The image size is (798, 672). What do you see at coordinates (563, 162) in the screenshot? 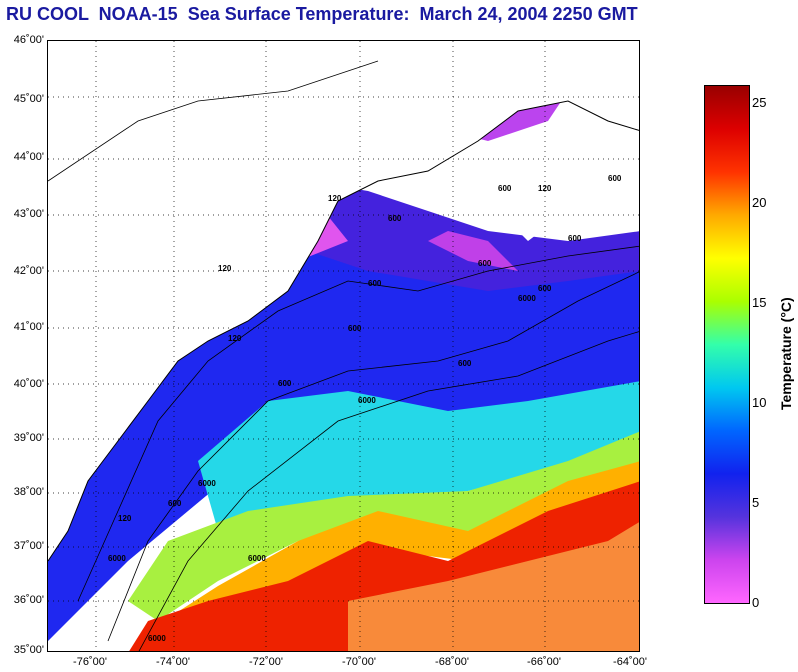
I see `land-nova-scotia` at bounding box center [563, 162].